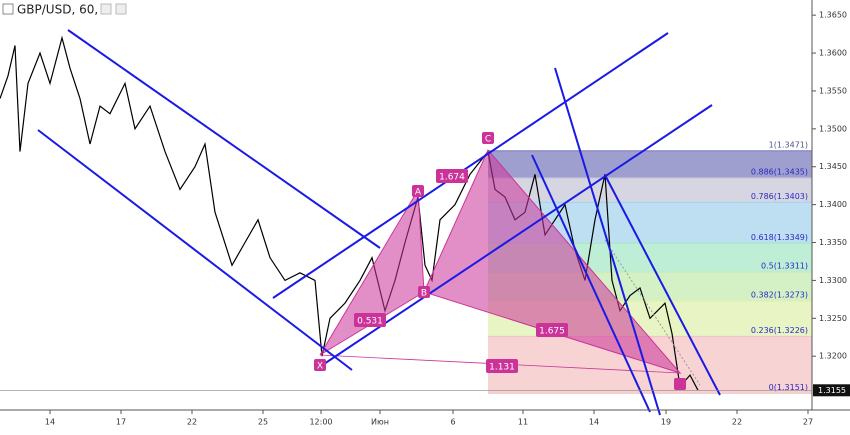  What do you see at coordinates (784, 266) in the screenshot?
I see `fib-label: 0.5(1.3311)` at bounding box center [784, 266].